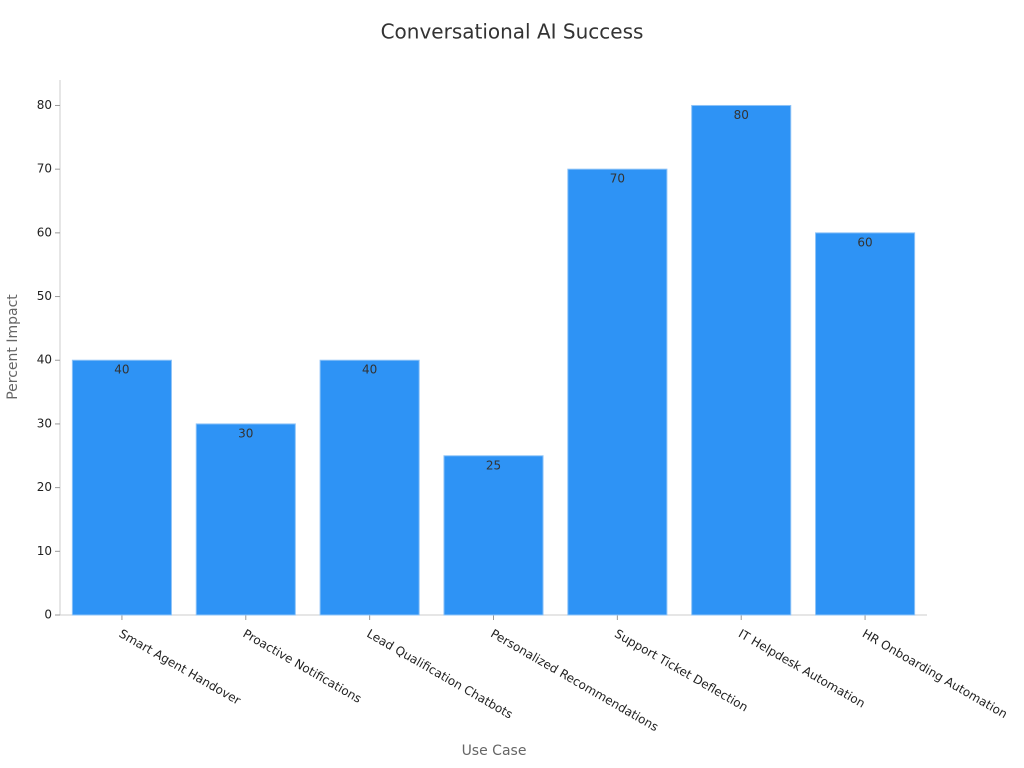 This screenshot has width=1024, height=768. I want to click on y-tick-label: 60, so click(44, 232).